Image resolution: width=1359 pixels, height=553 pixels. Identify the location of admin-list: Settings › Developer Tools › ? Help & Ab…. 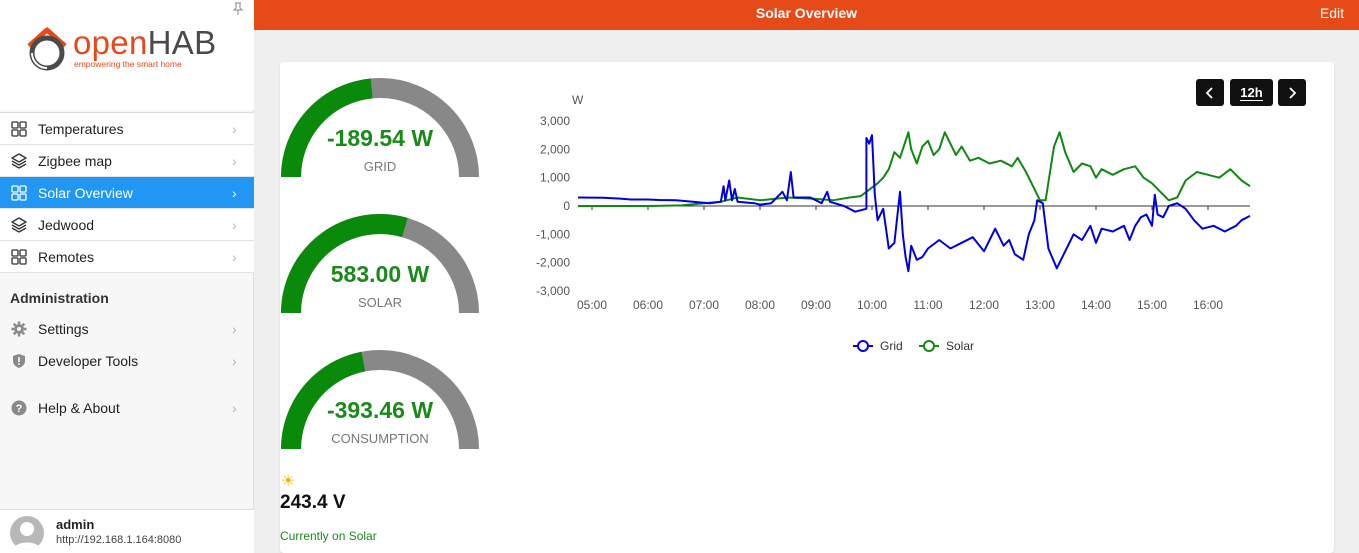
(127, 368).